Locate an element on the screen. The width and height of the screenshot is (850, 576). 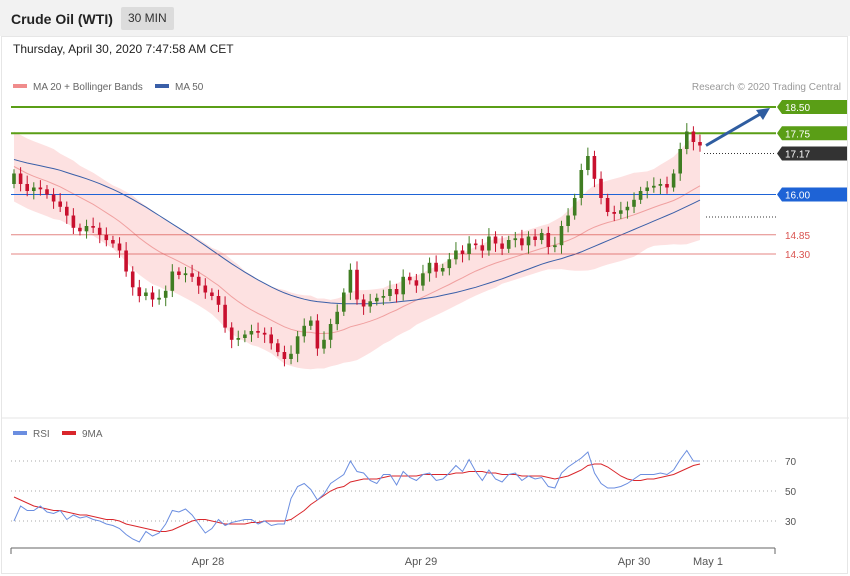
rsi-tick-label: 30 is located at coordinates (791, 522).